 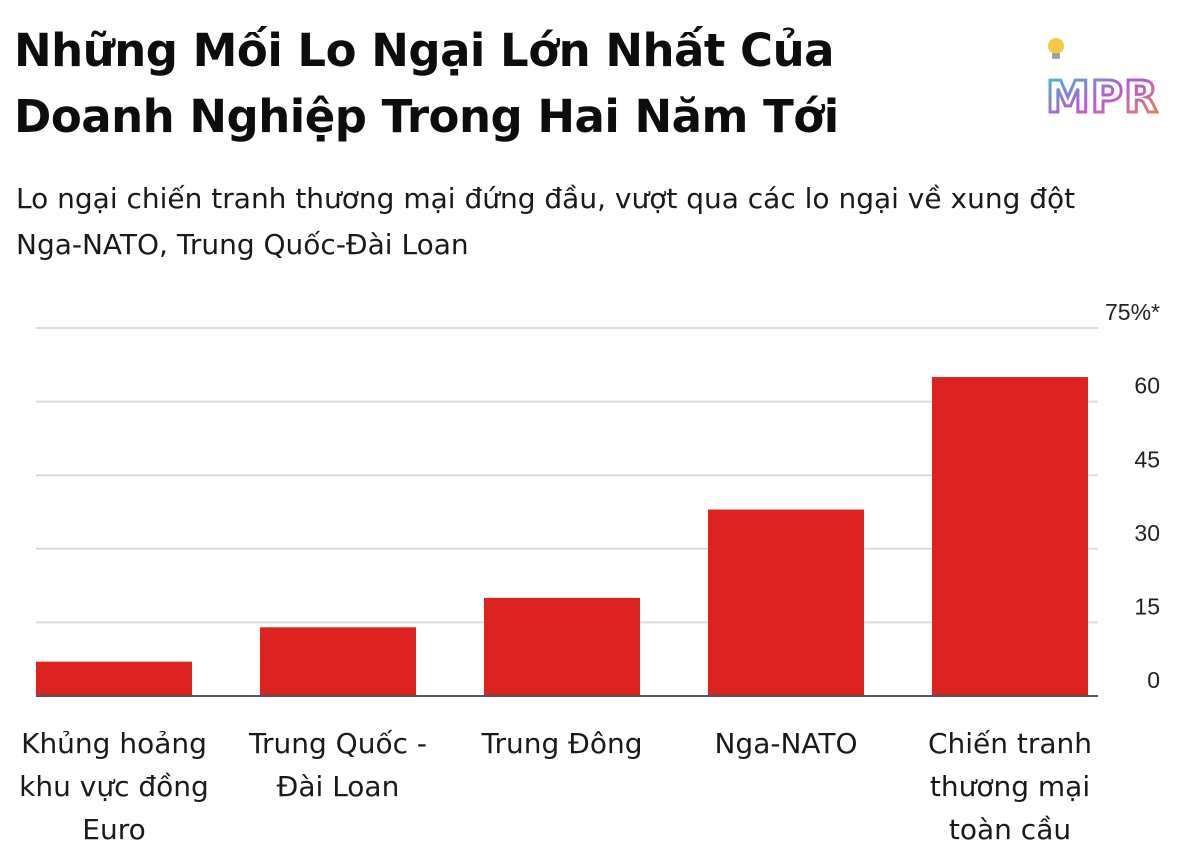 What do you see at coordinates (1147, 386) in the screenshot?
I see `y-tick-label: 60` at bounding box center [1147, 386].